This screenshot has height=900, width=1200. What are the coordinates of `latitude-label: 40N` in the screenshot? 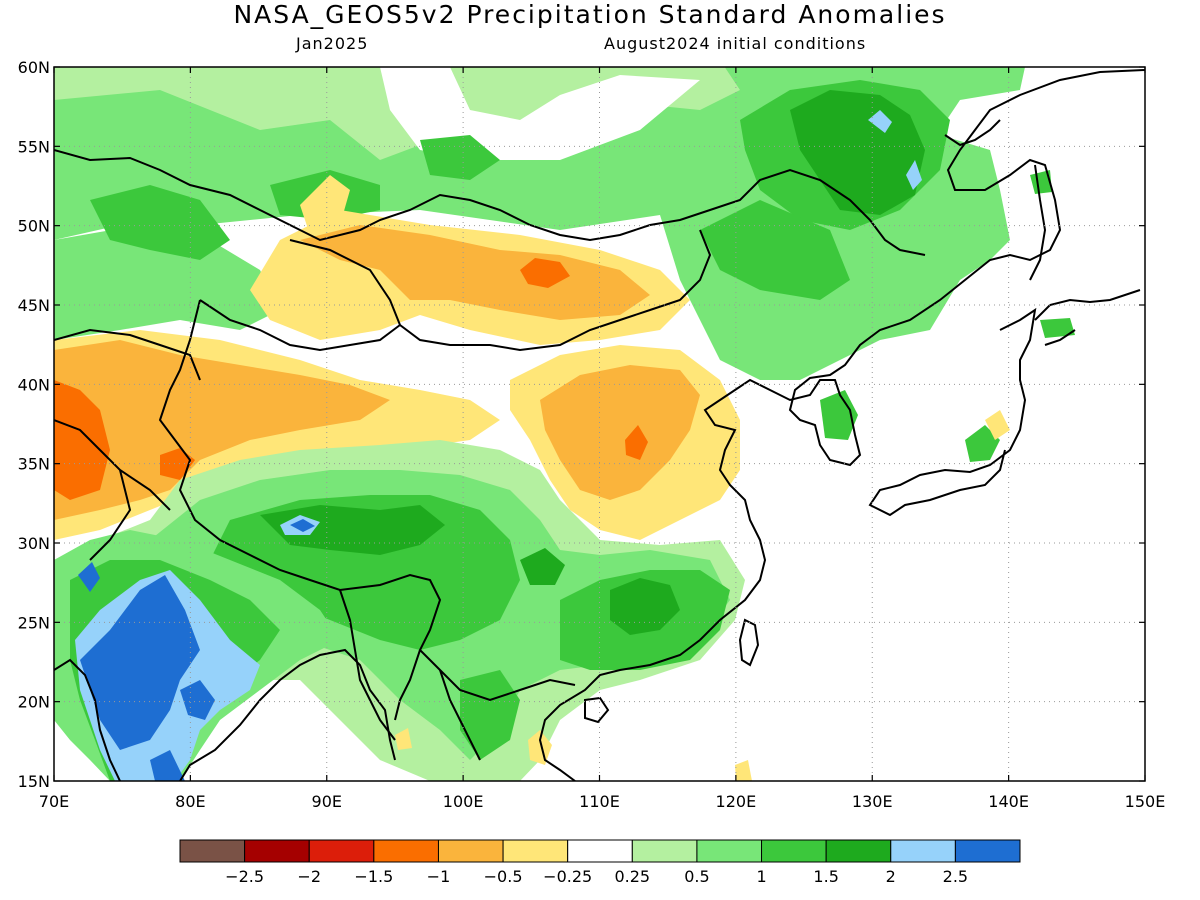 It's located at (34, 384).